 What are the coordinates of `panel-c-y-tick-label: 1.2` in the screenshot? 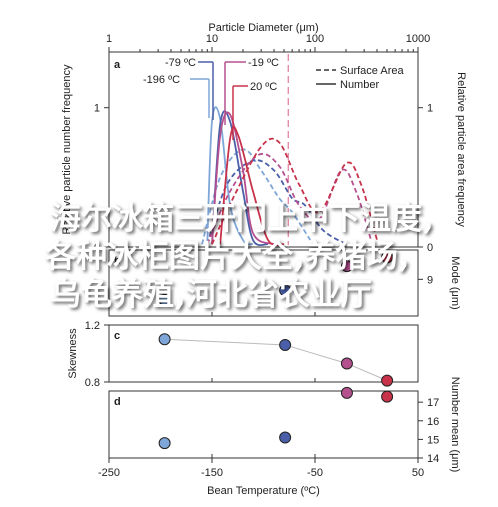 It's located at (92, 326).